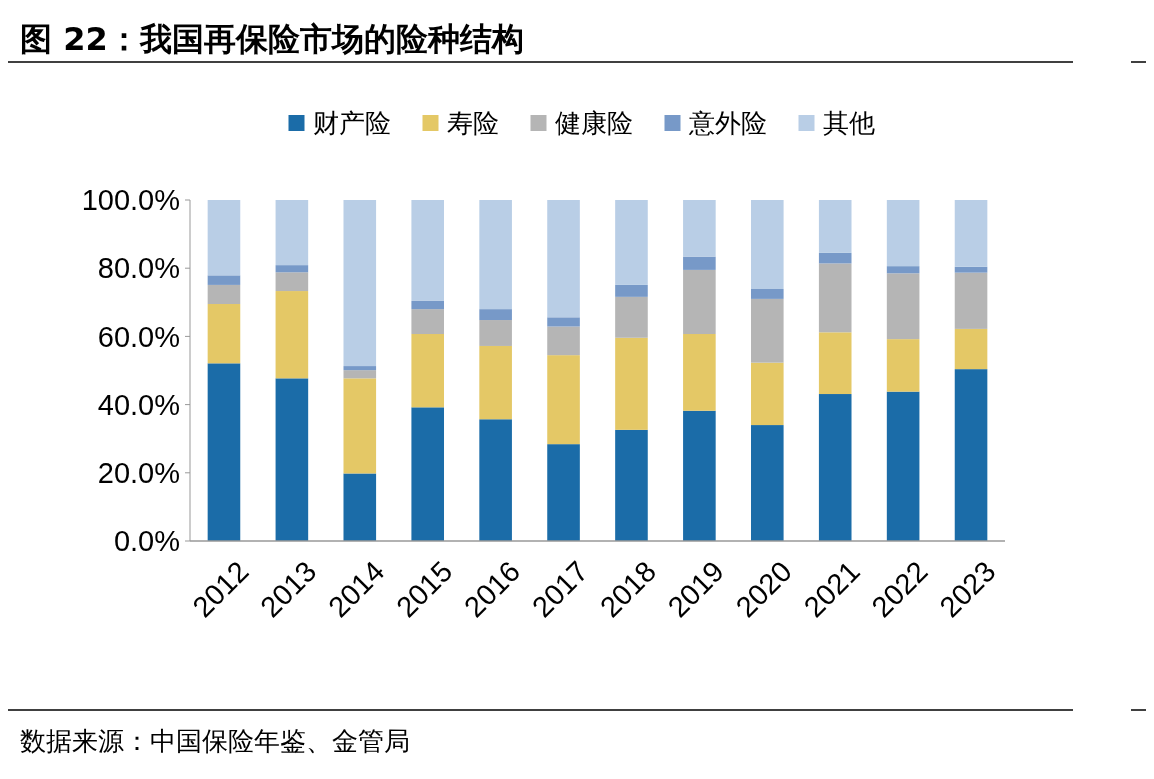  I want to click on chart-title: 图 22：我国再保险市场的险种结构, so click(272, 39).